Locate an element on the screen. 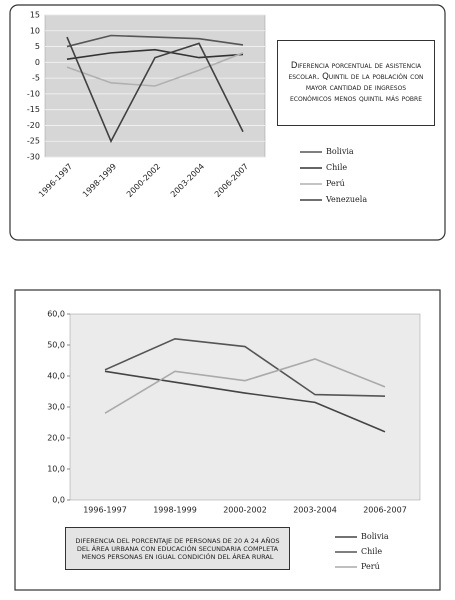 The width and height of the screenshot is (455, 600). x-tick-label: 2003-2004 is located at coordinates (315, 510).